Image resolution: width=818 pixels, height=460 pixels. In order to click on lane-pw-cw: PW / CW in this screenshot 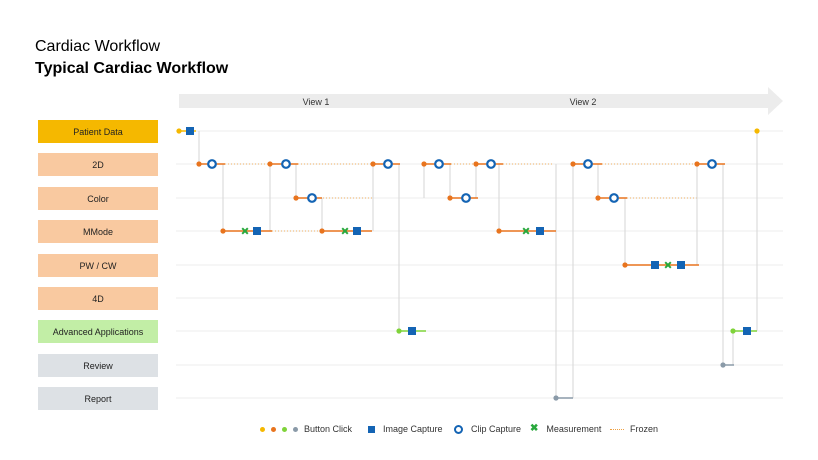, I will do `click(98, 265)`.